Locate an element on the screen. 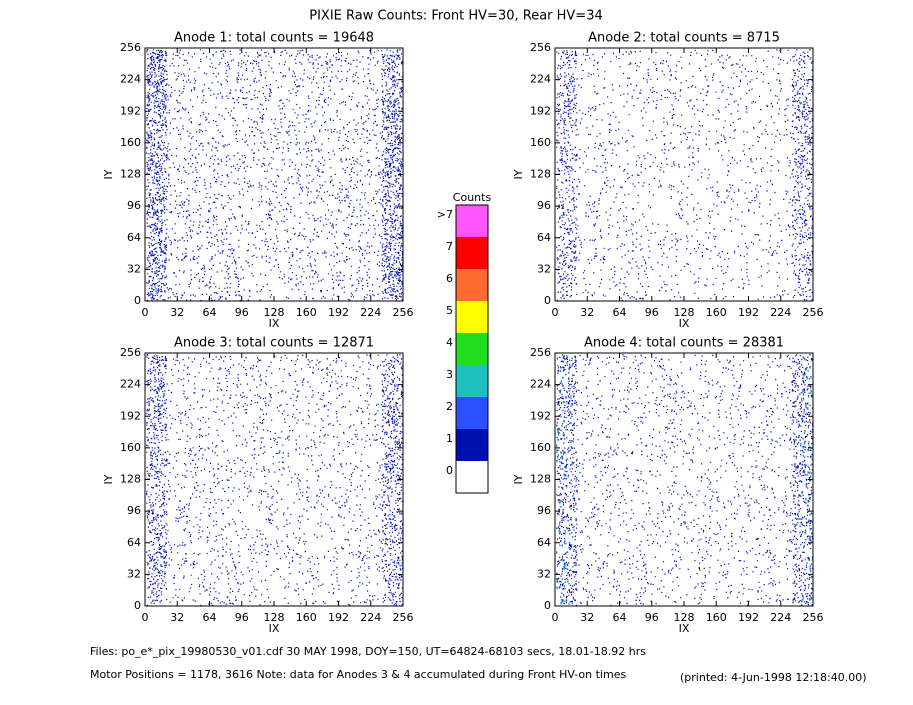 The width and height of the screenshot is (913, 705). colorbar-title: Counts is located at coordinates (472, 197).